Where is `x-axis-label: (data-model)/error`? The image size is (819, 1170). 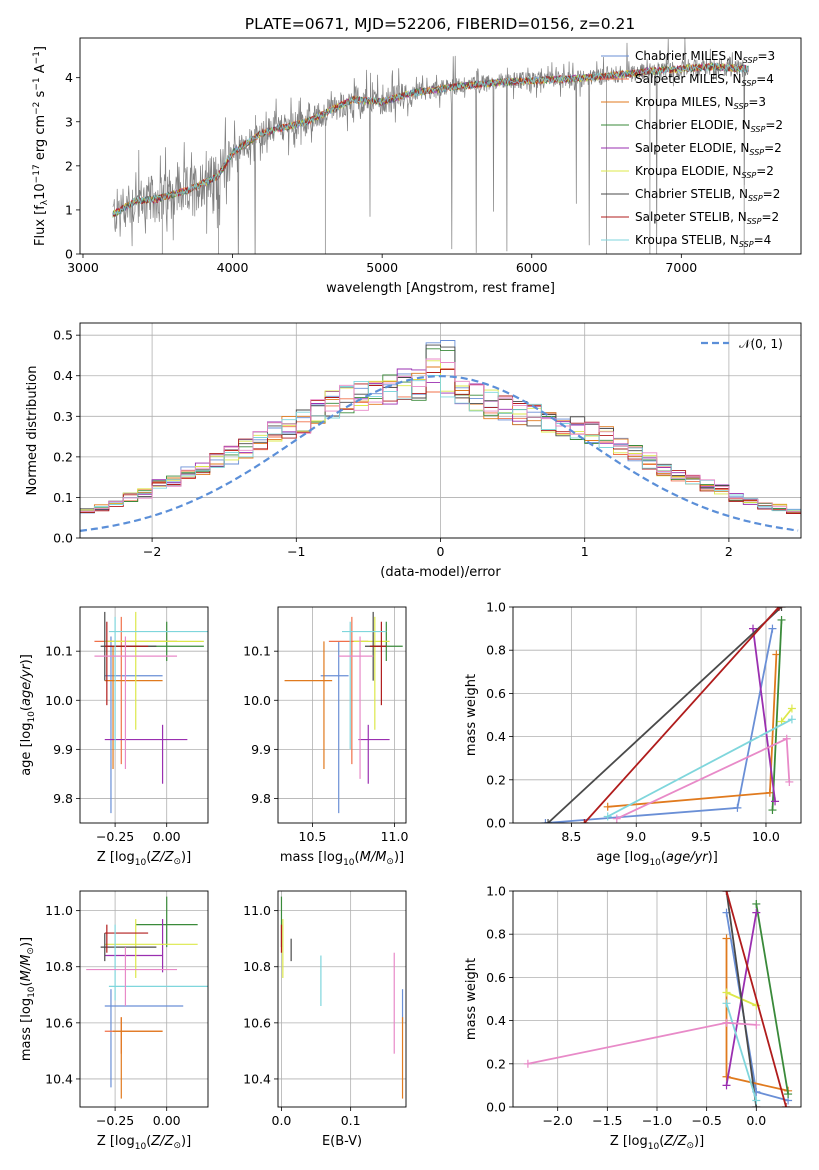 x-axis-label: (data-model)/error is located at coordinates (440, 572).